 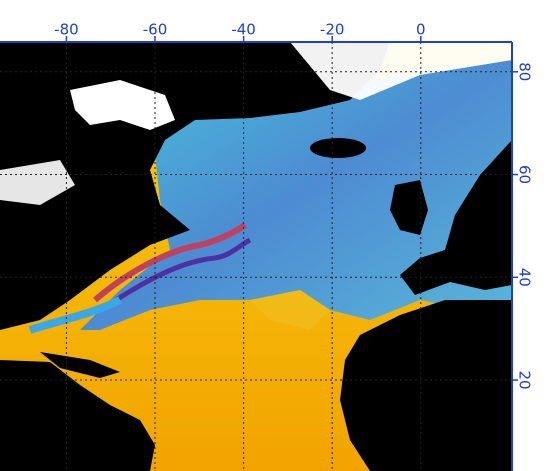 I want to click on current-cold, so click(x=175, y=275).